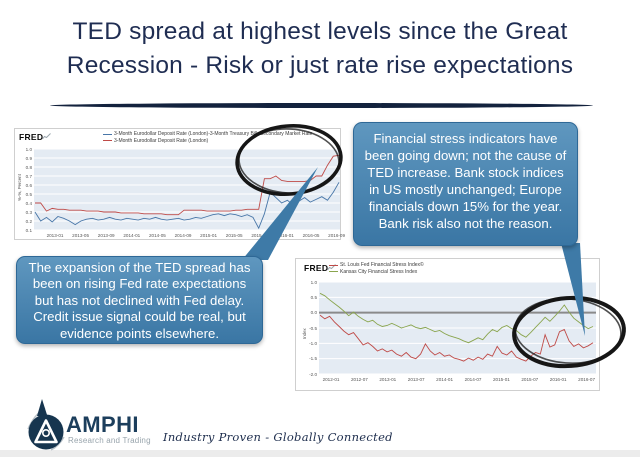  I want to click on y-tick-label: -1.5, so click(313, 359).